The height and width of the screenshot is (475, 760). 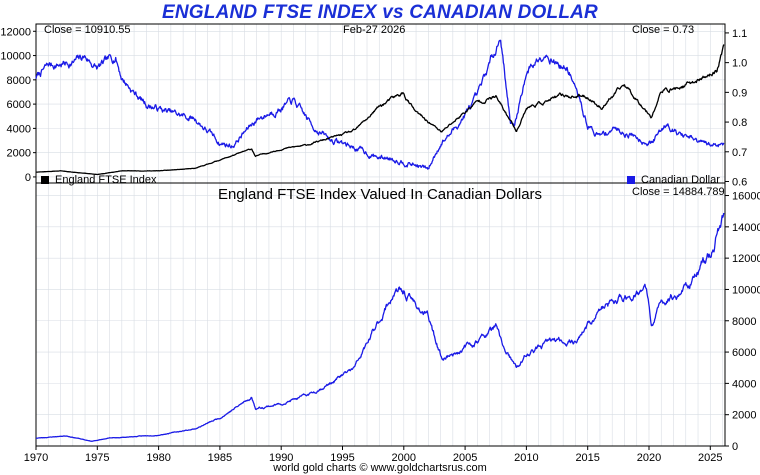 I want to click on bottom-right-tick-label: 6000, so click(x=744, y=353).